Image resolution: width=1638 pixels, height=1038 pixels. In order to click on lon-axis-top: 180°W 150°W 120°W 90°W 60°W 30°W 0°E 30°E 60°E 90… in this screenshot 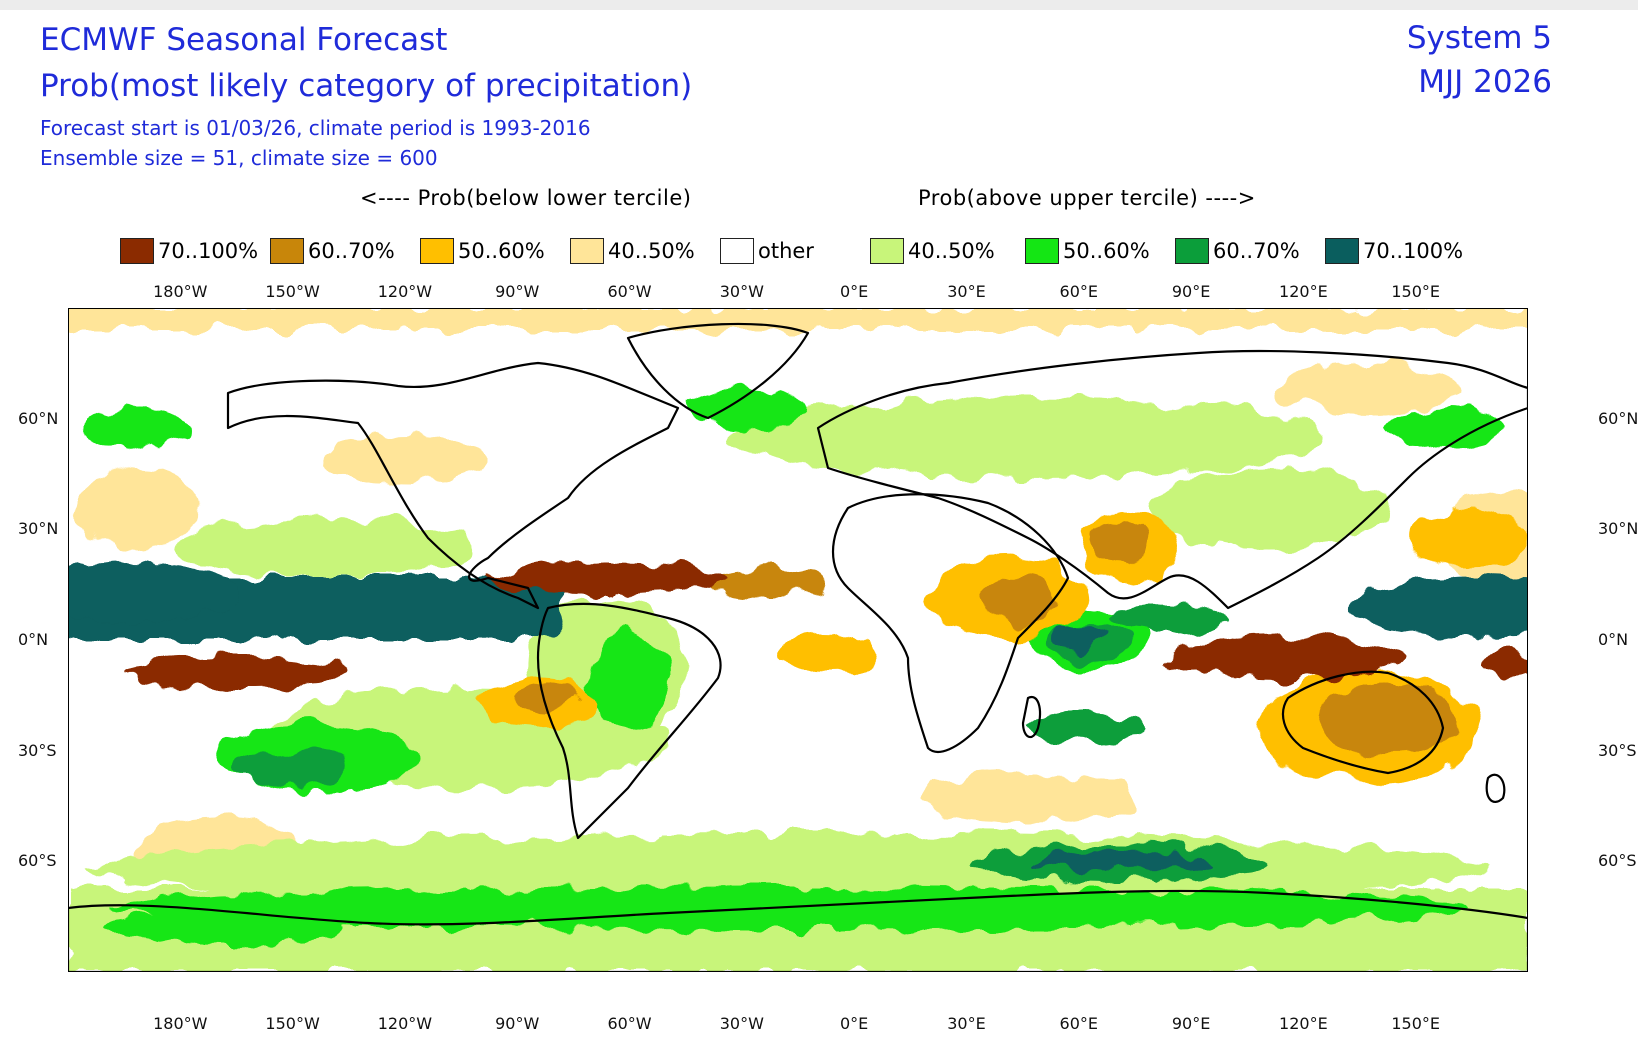, I will do `click(819, 293)`.